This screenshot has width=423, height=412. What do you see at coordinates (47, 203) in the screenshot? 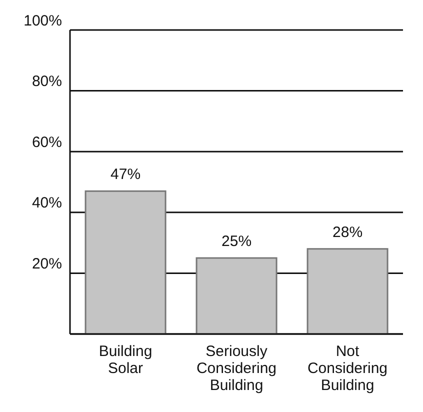
I see `y-tick-label: 40%` at bounding box center [47, 203].